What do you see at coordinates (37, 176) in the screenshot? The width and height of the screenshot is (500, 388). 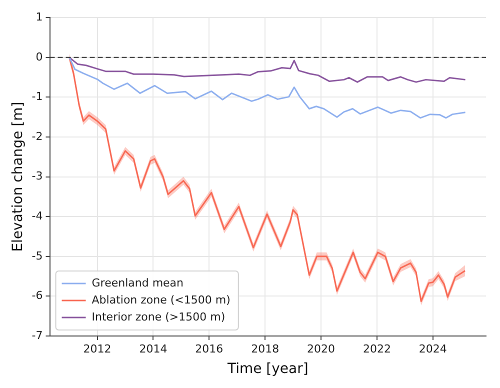 I see `y-tick-label: -3` at bounding box center [37, 176].